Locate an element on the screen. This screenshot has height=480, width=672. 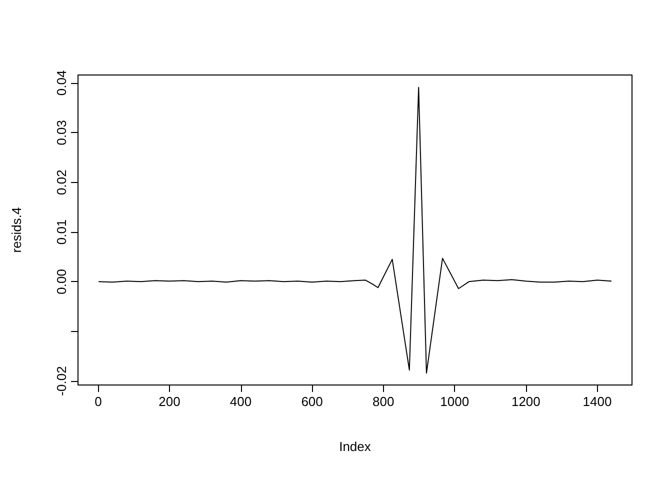
x-axis-title: Index is located at coordinates (355, 446).